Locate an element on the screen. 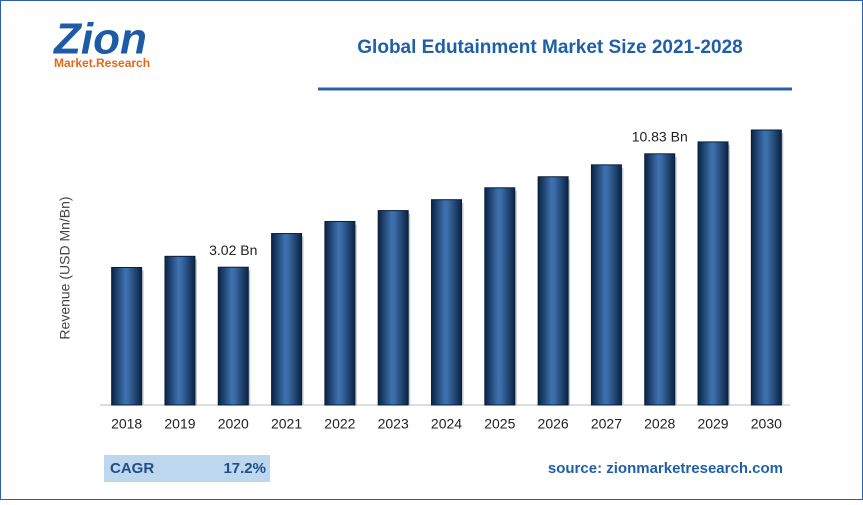 The height and width of the screenshot is (505, 863). cagr-label: CAGR is located at coordinates (132, 468).